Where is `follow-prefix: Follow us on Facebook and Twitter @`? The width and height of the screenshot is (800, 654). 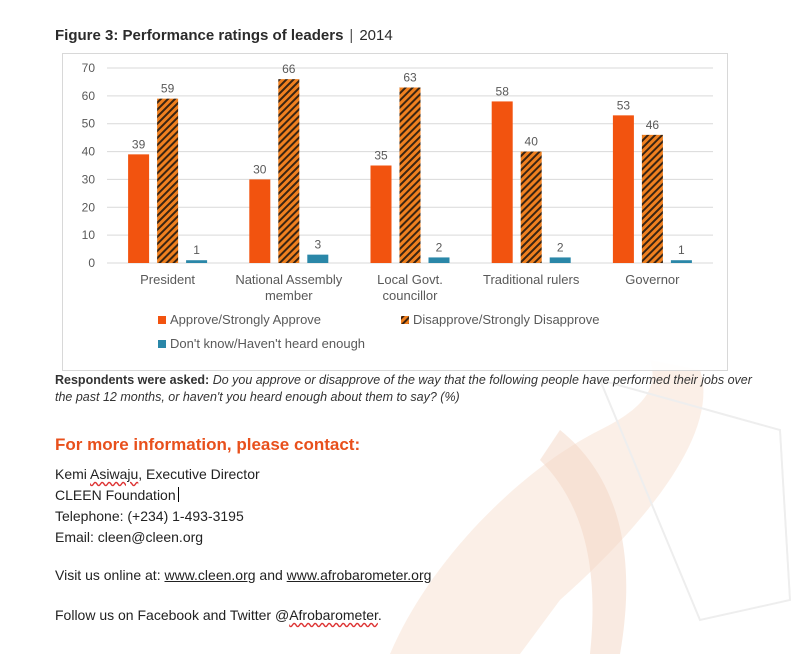
follow-prefix: Follow us on Facebook and Twitter @ is located at coordinates (172, 615).